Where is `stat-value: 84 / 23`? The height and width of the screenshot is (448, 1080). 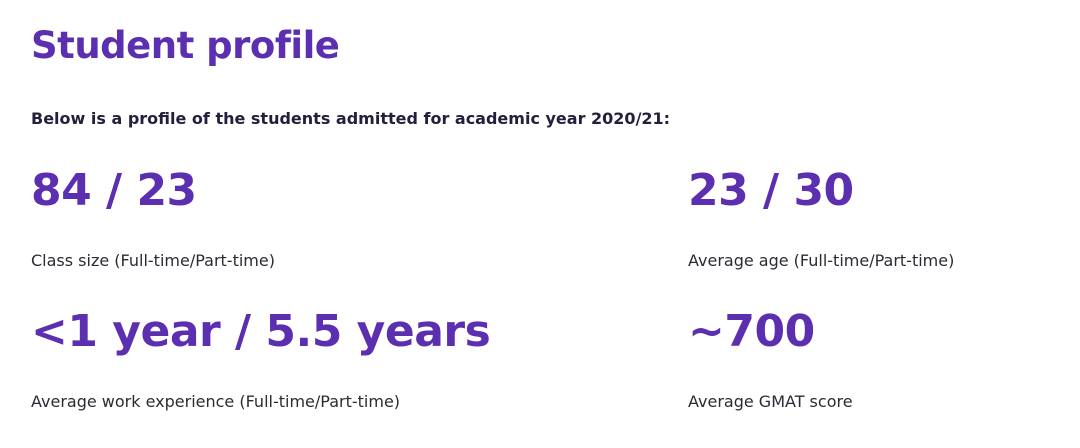 stat-value: 84 / 23 is located at coordinates (114, 190).